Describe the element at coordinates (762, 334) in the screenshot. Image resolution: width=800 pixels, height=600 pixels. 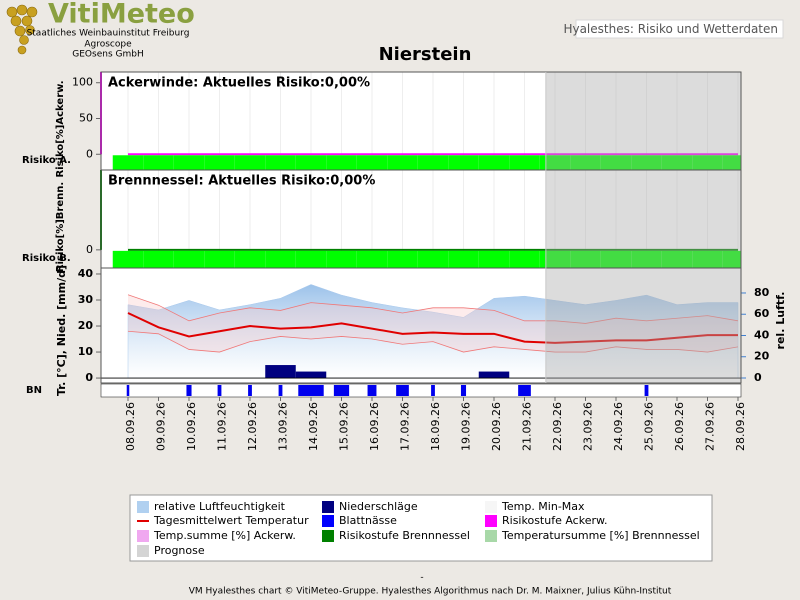
I see `y2-tick-label: 40` at that location.